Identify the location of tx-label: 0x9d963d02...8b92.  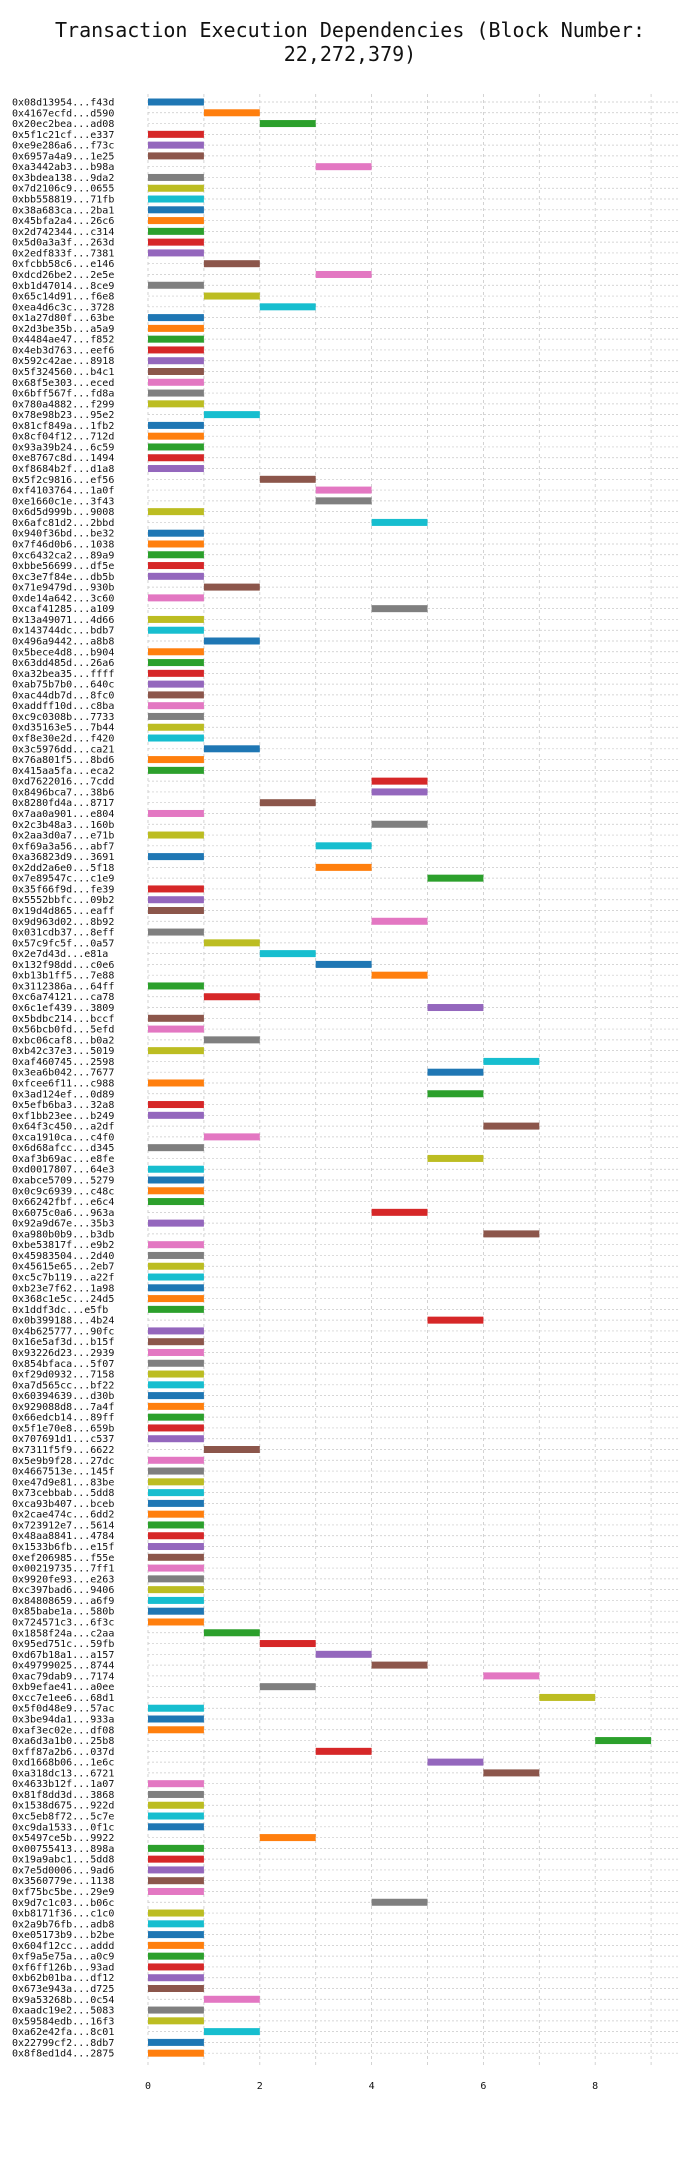
(63, 922).